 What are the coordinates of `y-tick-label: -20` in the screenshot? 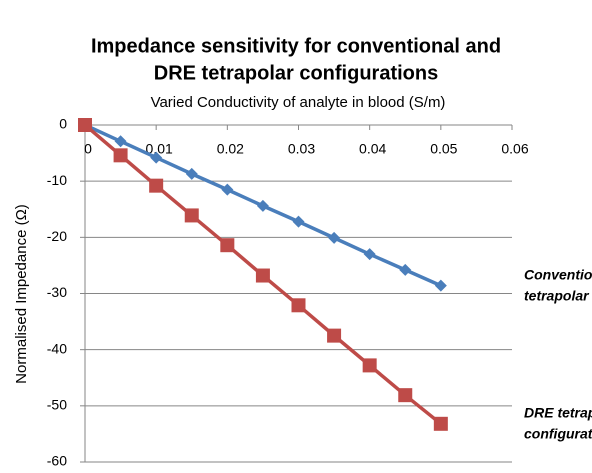 It's located at (57, 236).